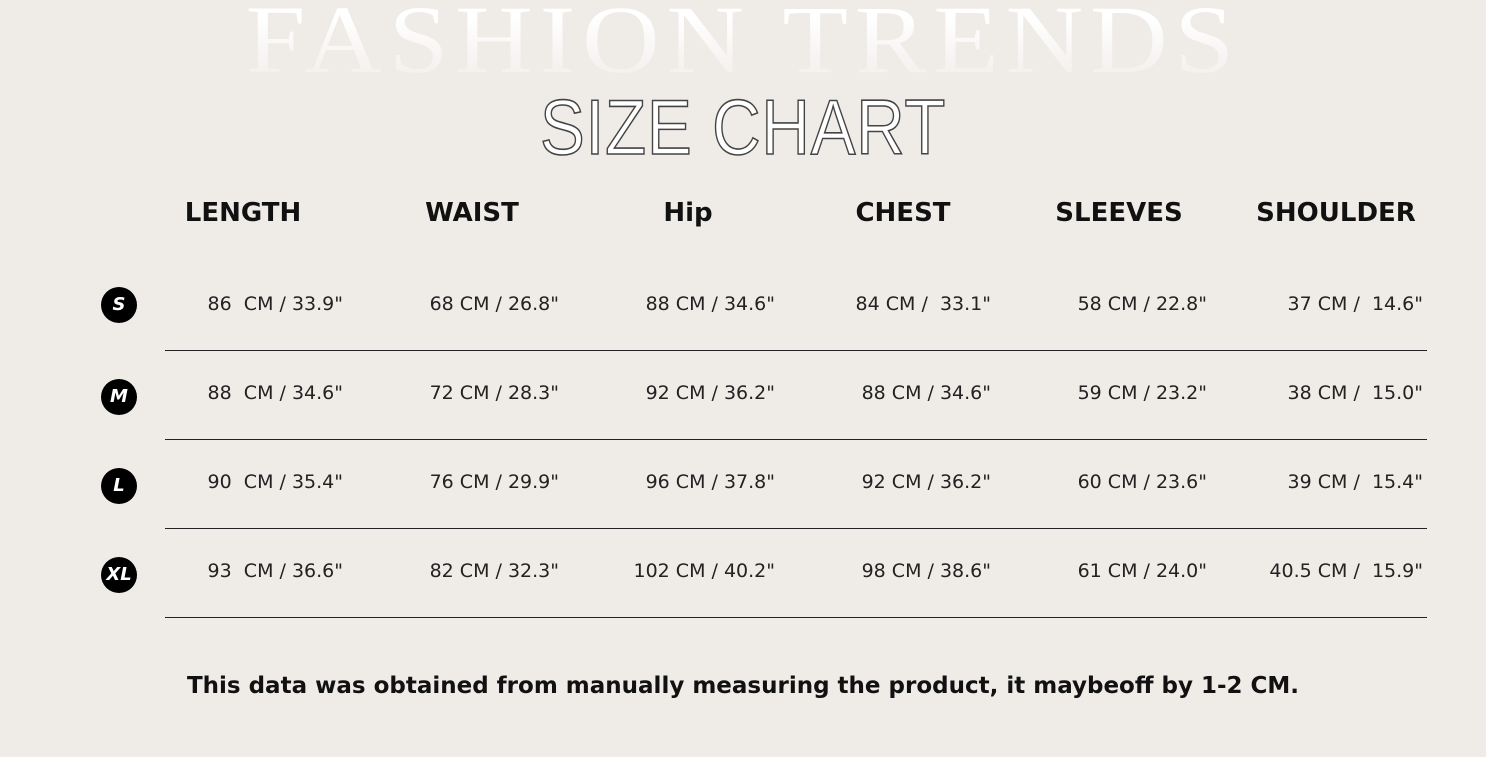  What do you see at coordinates (1119, 213) in the screenshot?
I see `column-header: SLEEVES` at bounding box center [1119, 213].